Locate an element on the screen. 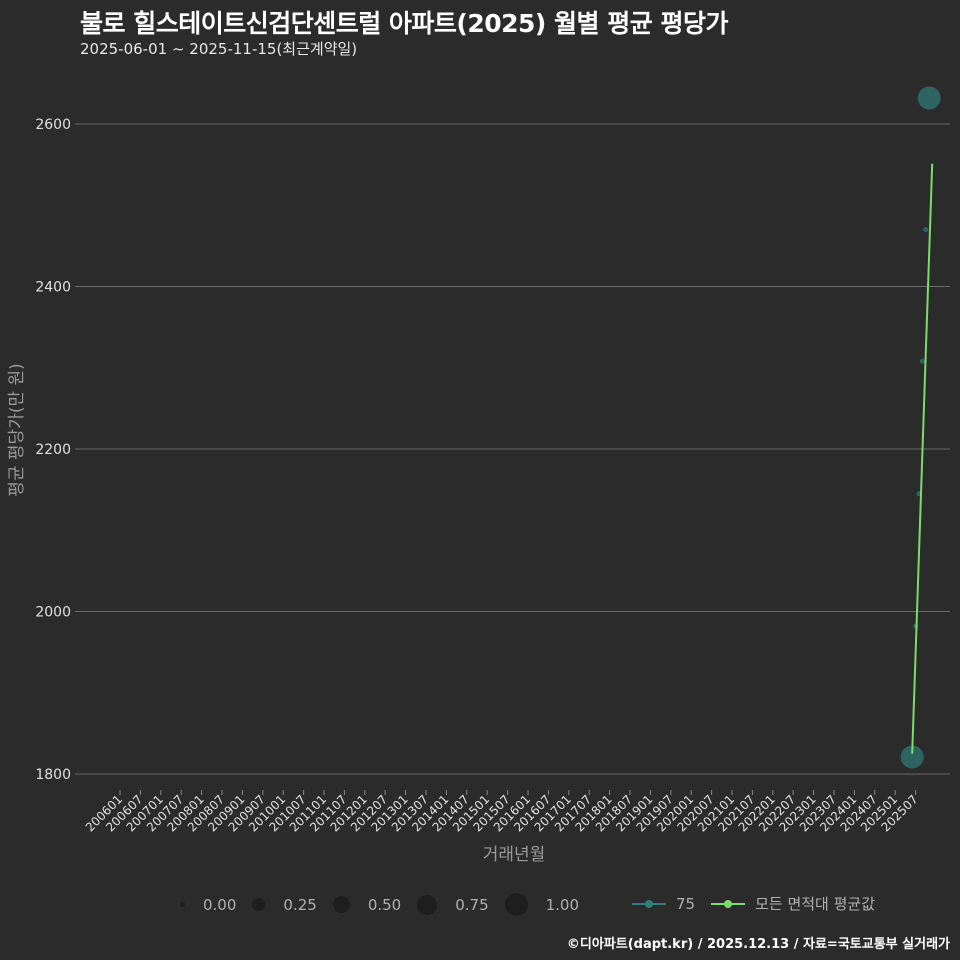 The height and width of the screenshot is (960, 960). series-legend-label: 75 is located at coordinates (686, 903).